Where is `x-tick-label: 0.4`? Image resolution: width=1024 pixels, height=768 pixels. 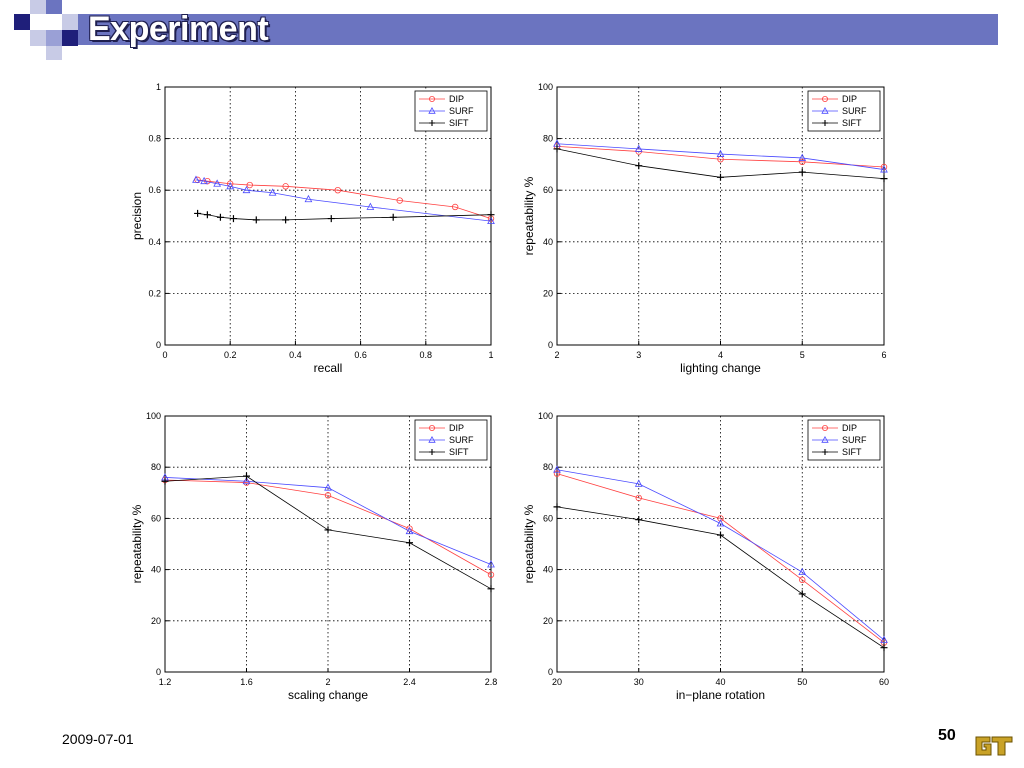
x-tick-label: 0.4 is located at coordinates (295, 355).